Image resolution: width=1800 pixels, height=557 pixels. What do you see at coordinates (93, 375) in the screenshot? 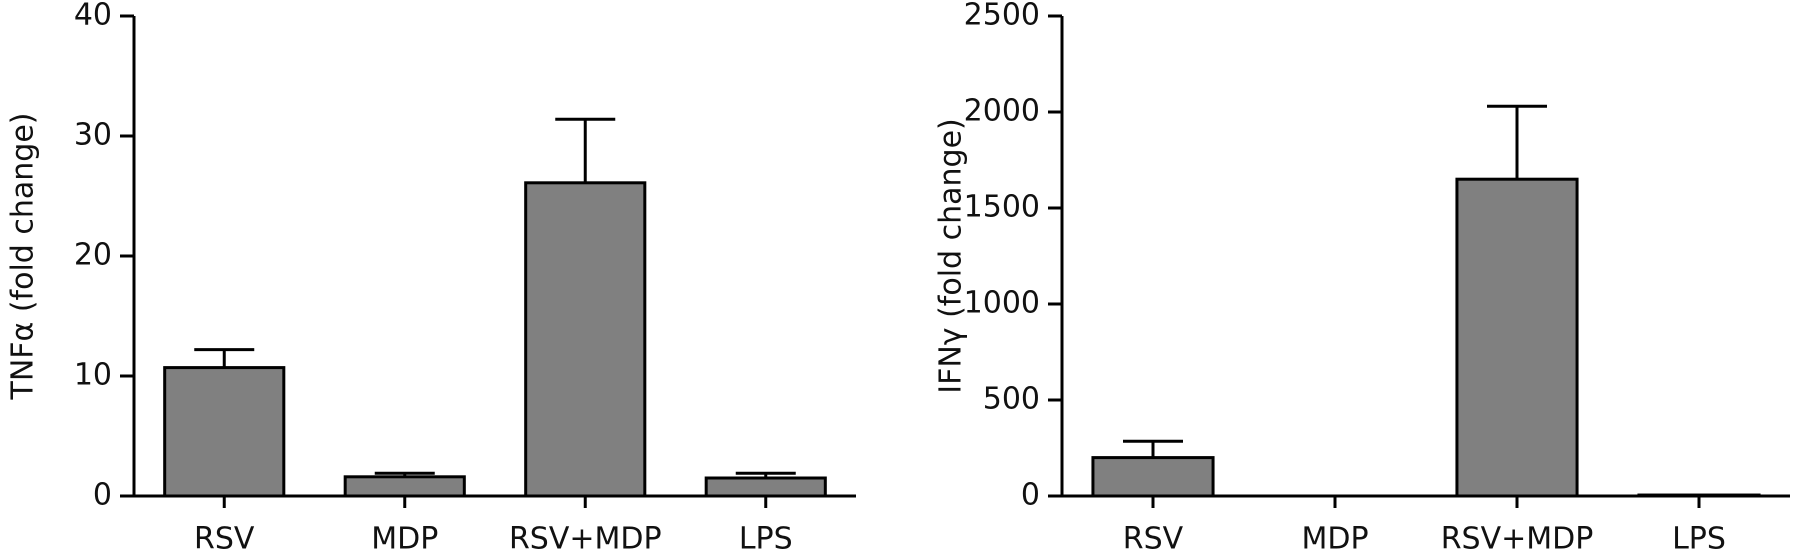
I see `y-tick-label: 10` at bounding box center [93, 375].